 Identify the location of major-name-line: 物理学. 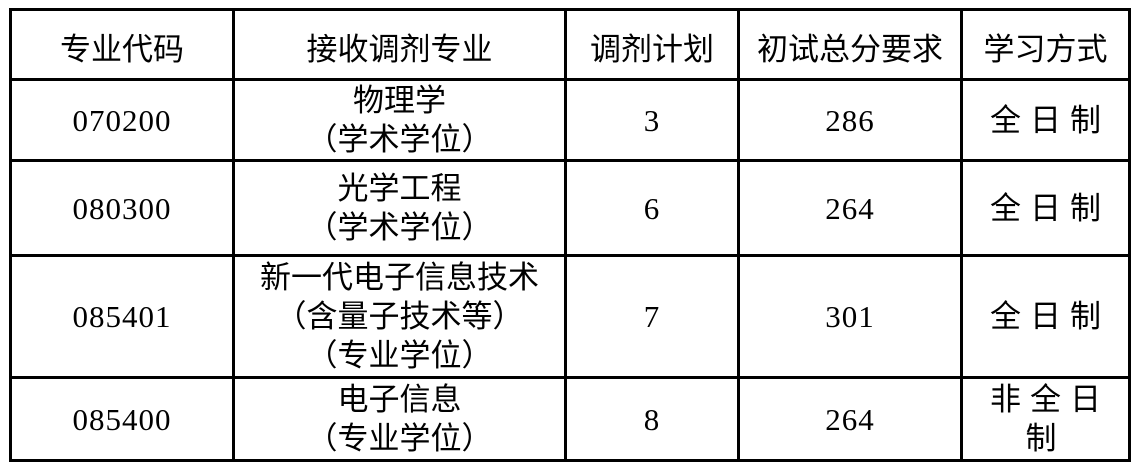
(399, 100).